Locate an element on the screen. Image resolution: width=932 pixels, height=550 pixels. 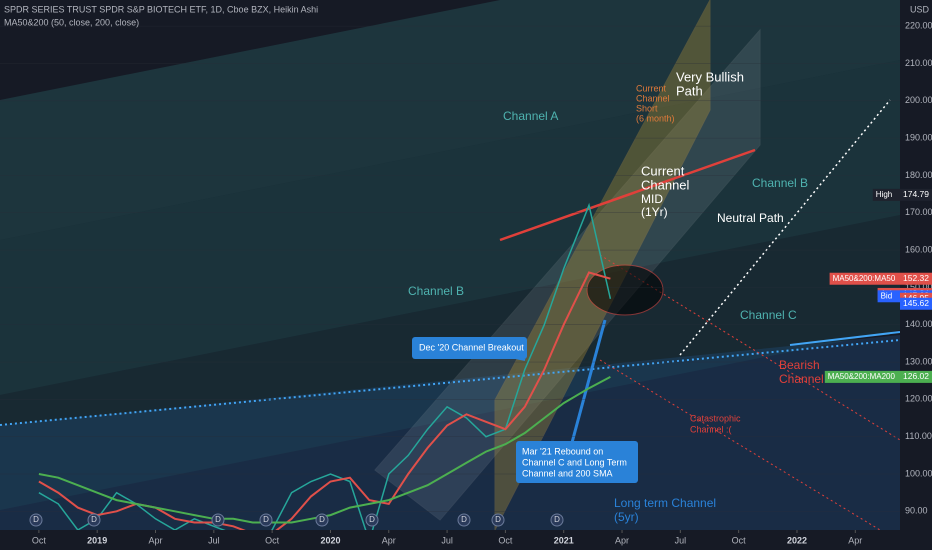
x-tick-label: 2020 is located at coordinates (330, 540).